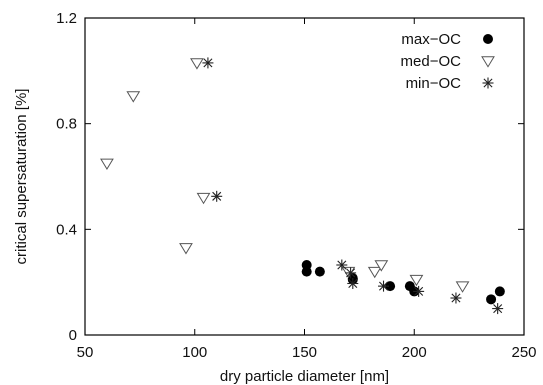  Describe the element at coordinates (431, 61) in the screenshot. I see `legend-label: med−OC` at that location.